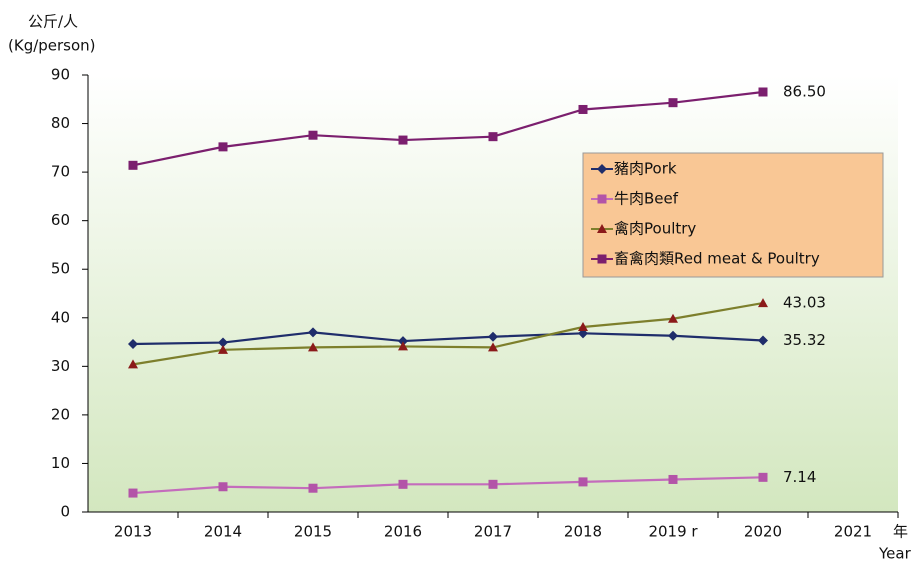 Image resolution: width=923 pixels, height=564 pixels. Describe the element at coordinates (223, 532) in the screenshot. I see `x-tick-label: 2014` at that location.